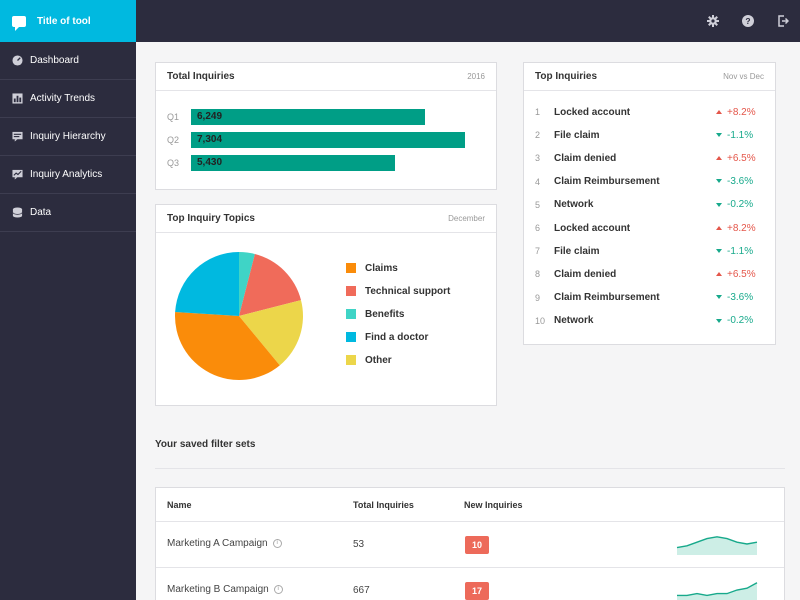 The width and height of the screenshot is (800, 600). I want to click on table-row: Marketing A Campaign i 53 10, so click(470, 544).